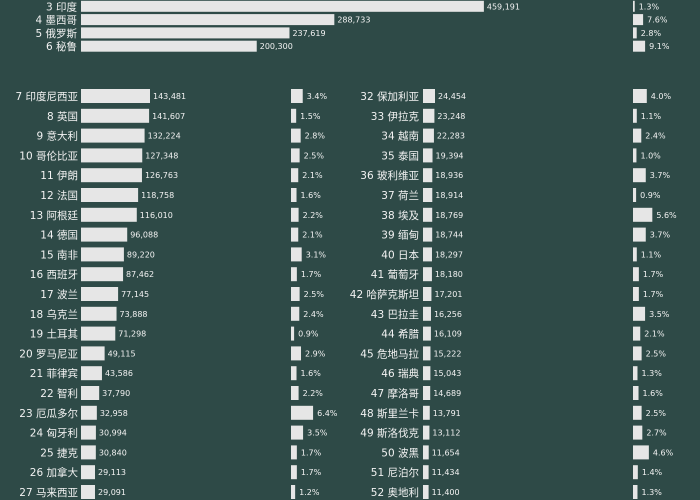 This screenshot has width=700, height=500. Describe the element at coordinates (651, 492) in the screenshot. I see `percent-label: 1.3%` at that location.